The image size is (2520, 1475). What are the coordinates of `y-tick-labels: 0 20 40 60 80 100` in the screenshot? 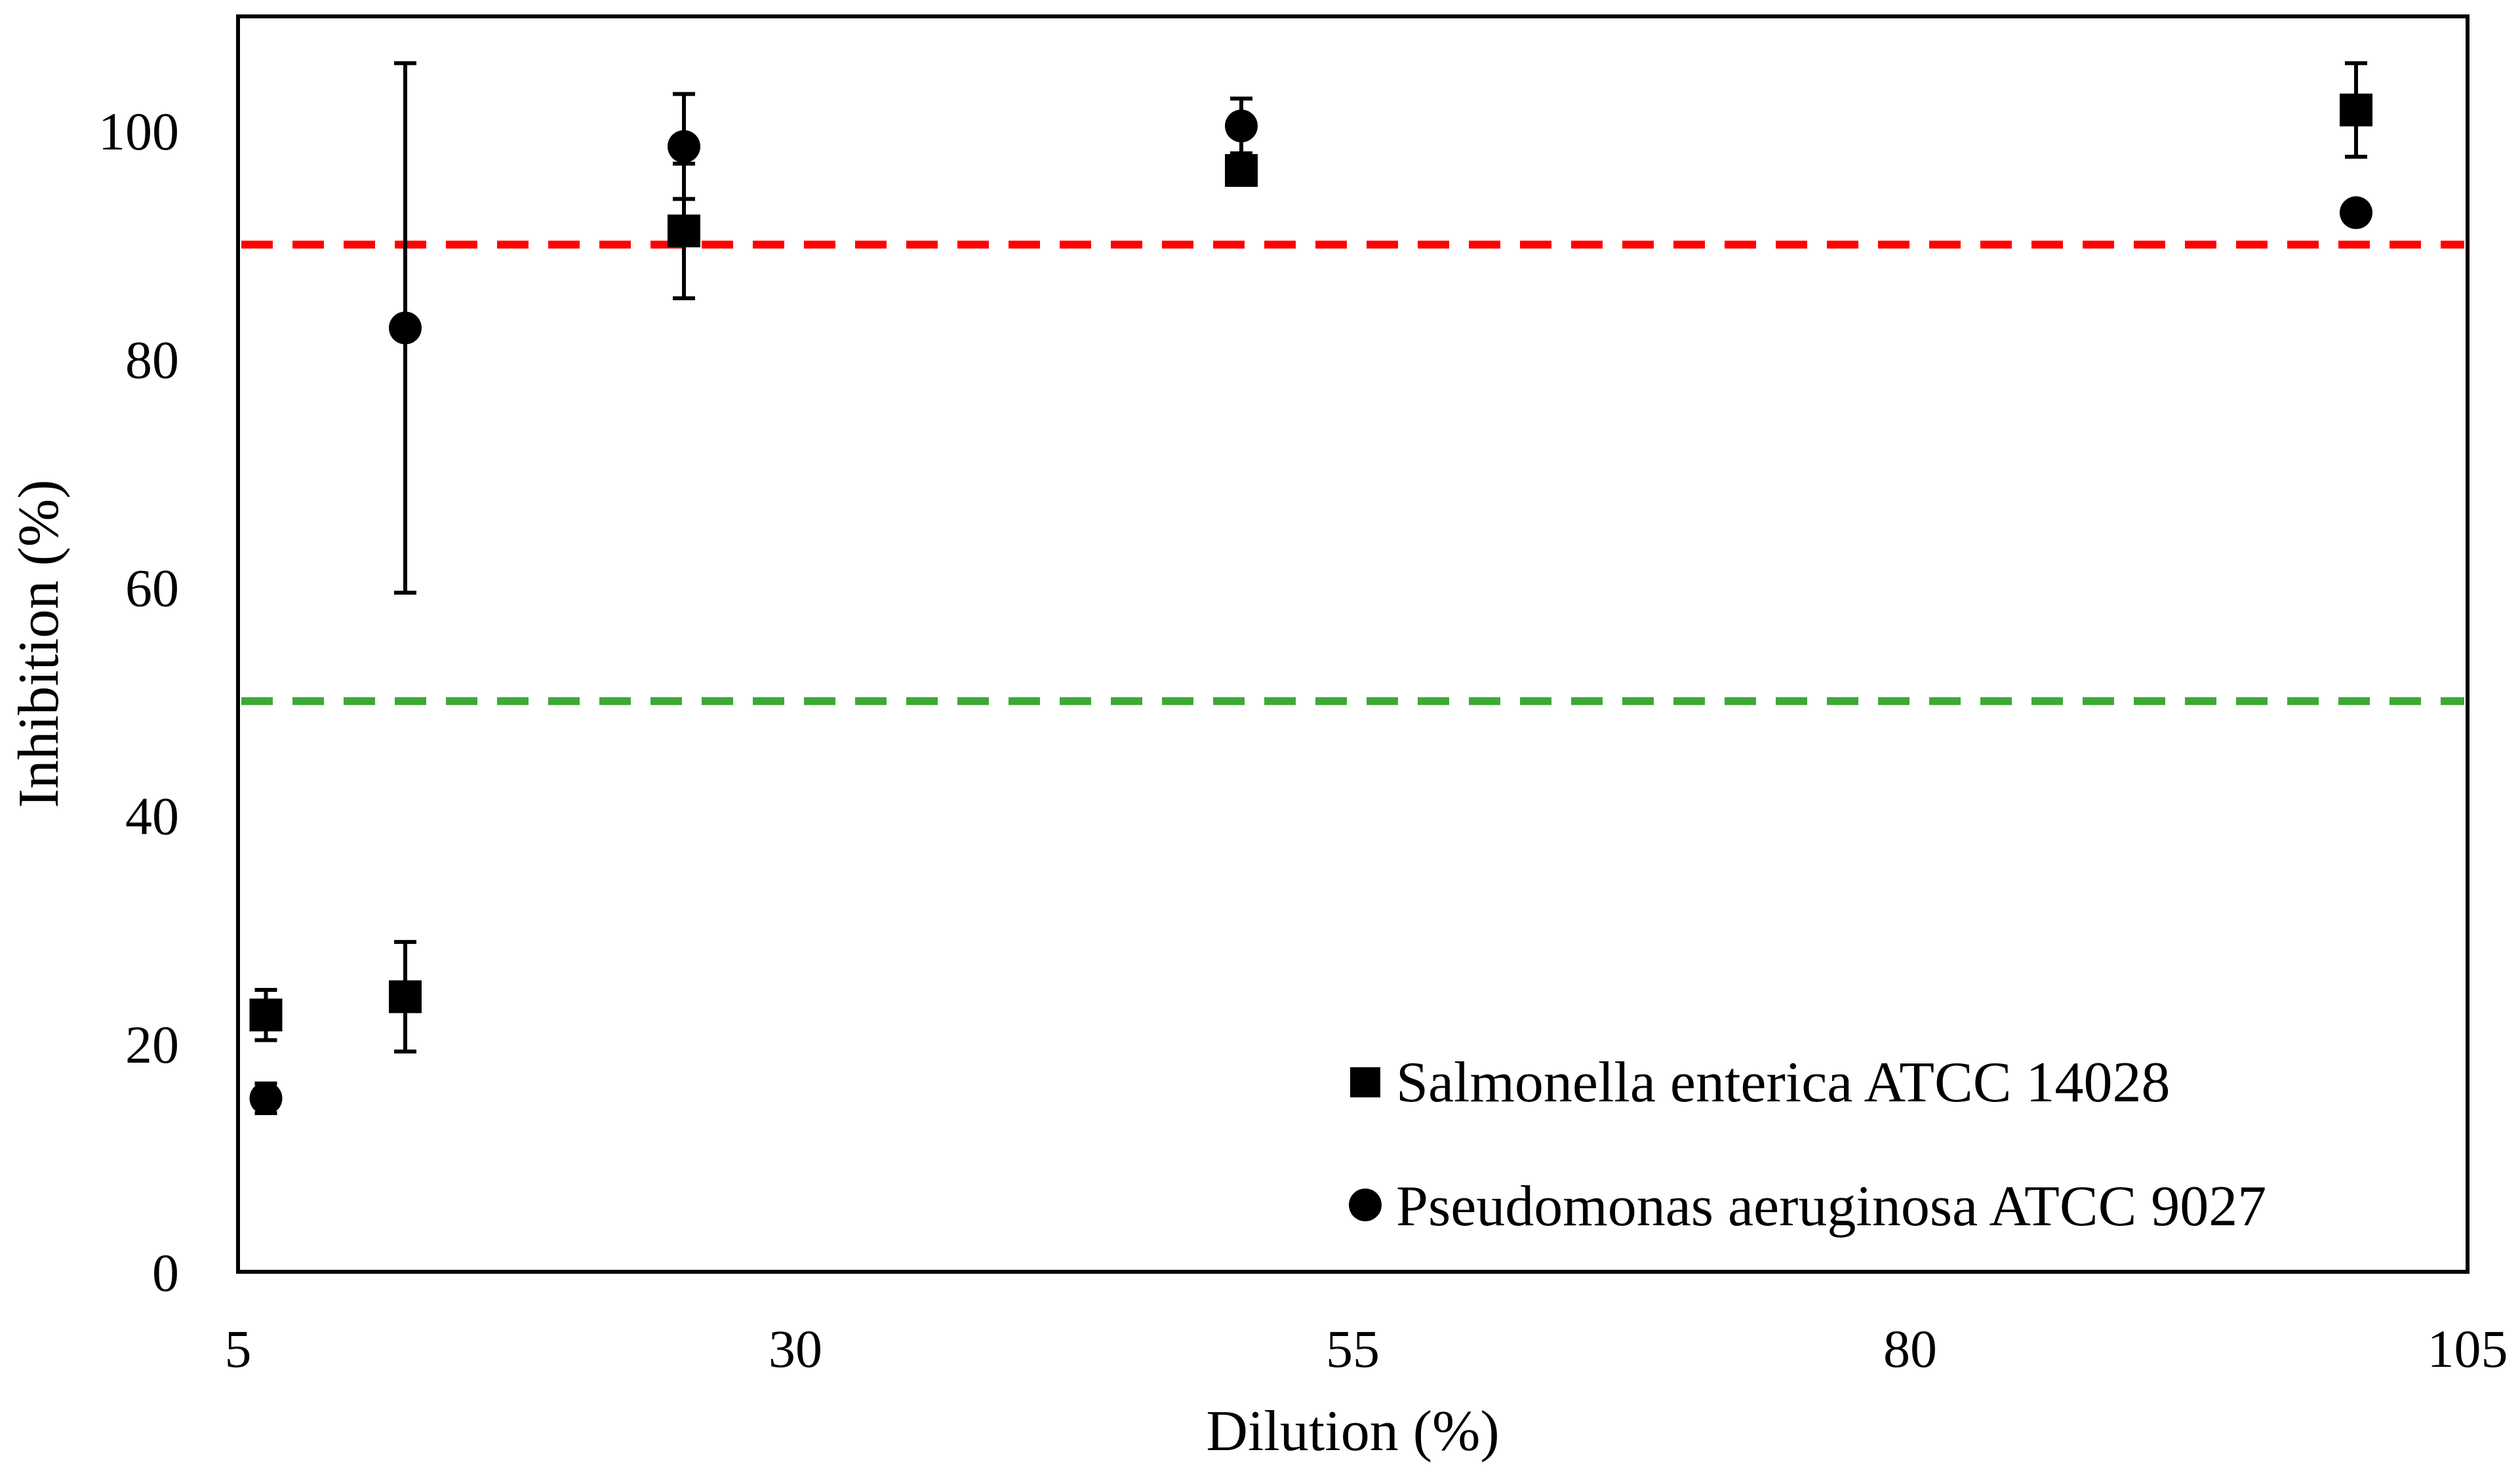 It's located at (138, 702).